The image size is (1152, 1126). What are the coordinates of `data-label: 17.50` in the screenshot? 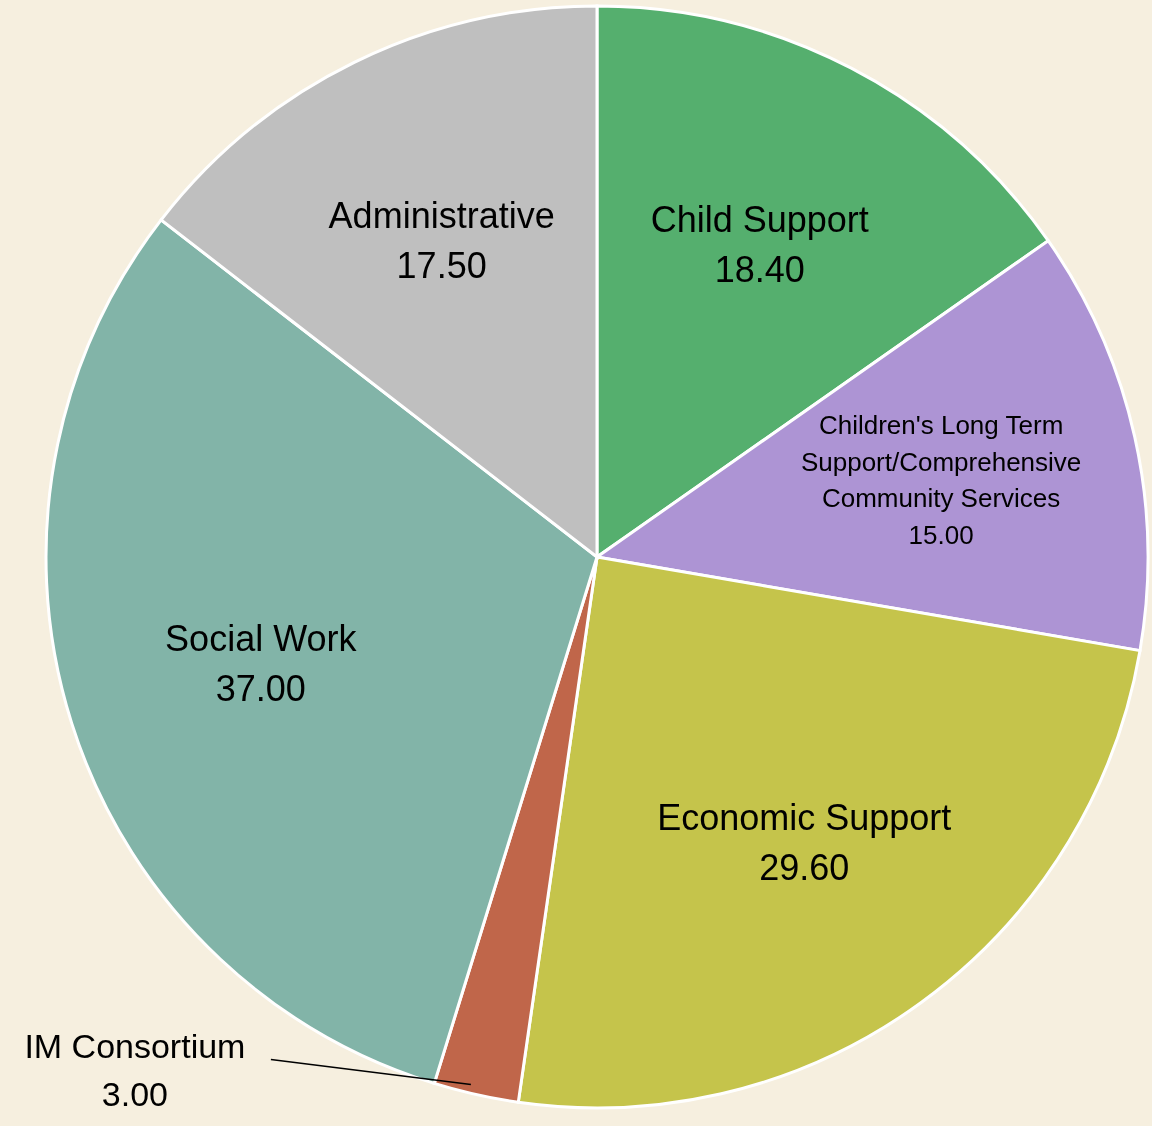 It's located at (441, 266).